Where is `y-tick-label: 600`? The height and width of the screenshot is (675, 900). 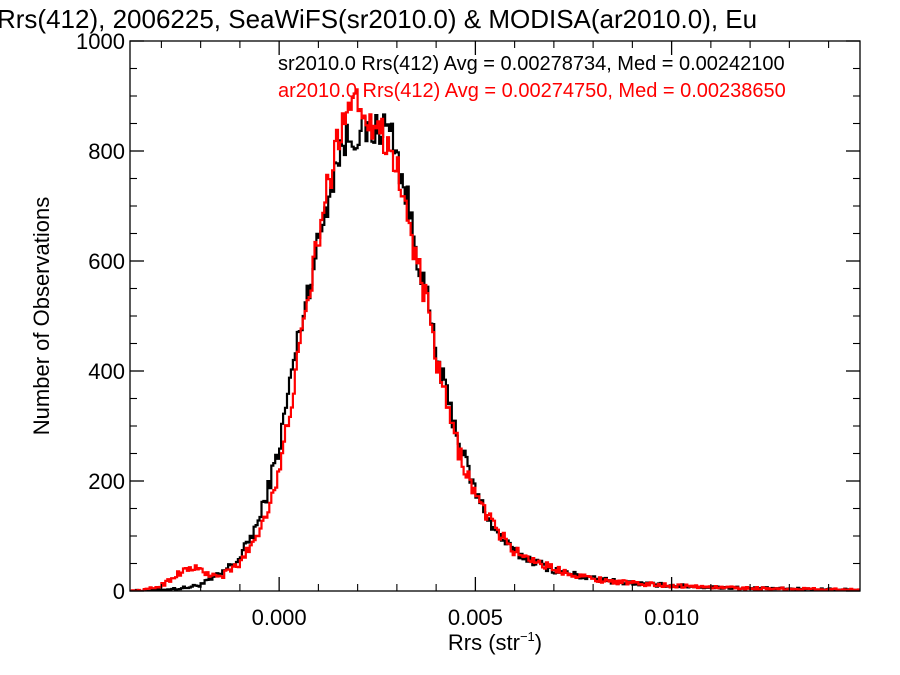
y-tick-label: 600 is located at coordinates (106, 261).